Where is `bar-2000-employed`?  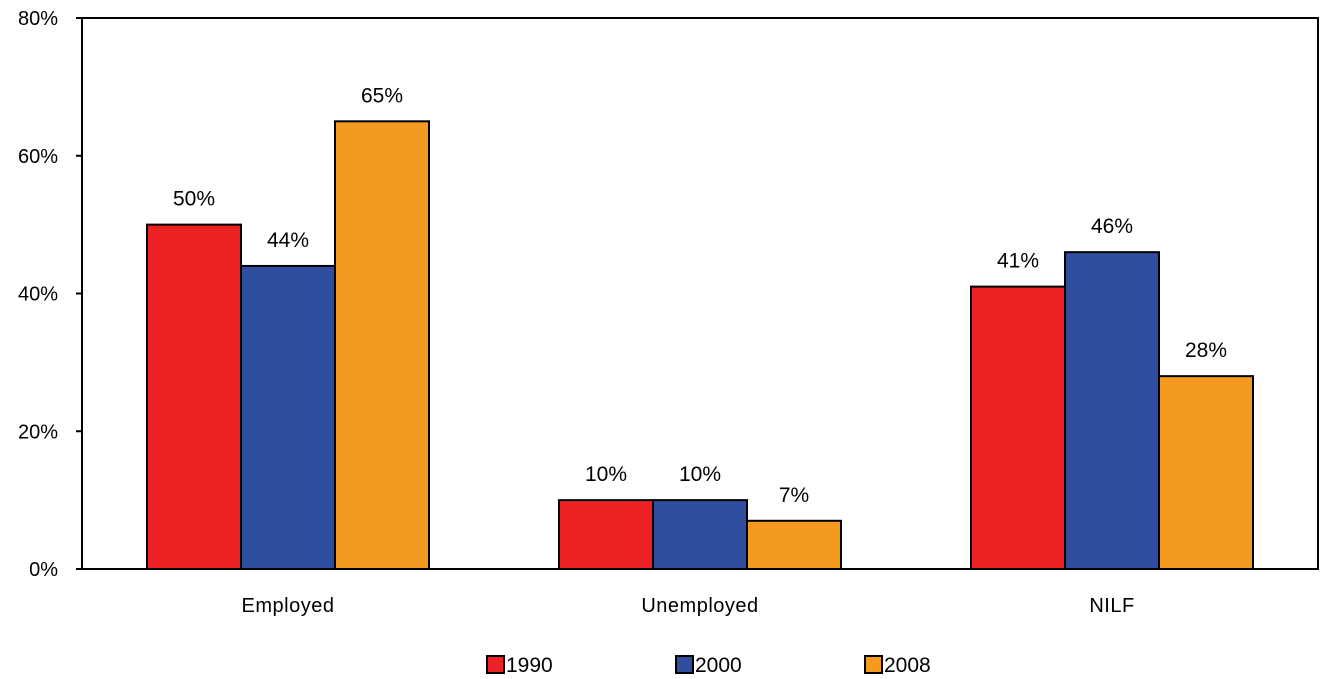 bar-2000-employed is located at coordinates (288, 417).